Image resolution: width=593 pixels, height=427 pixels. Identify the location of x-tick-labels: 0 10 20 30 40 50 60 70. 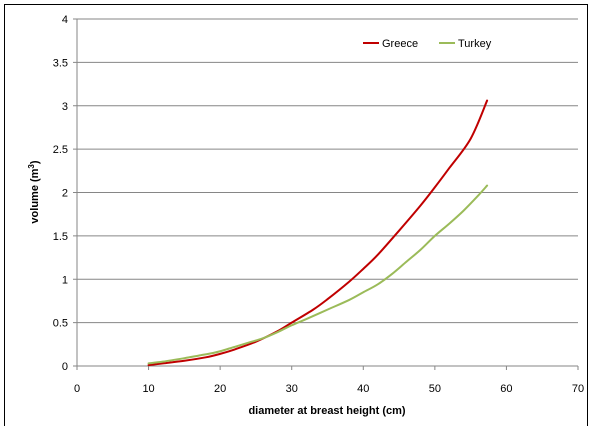
(329, 380).